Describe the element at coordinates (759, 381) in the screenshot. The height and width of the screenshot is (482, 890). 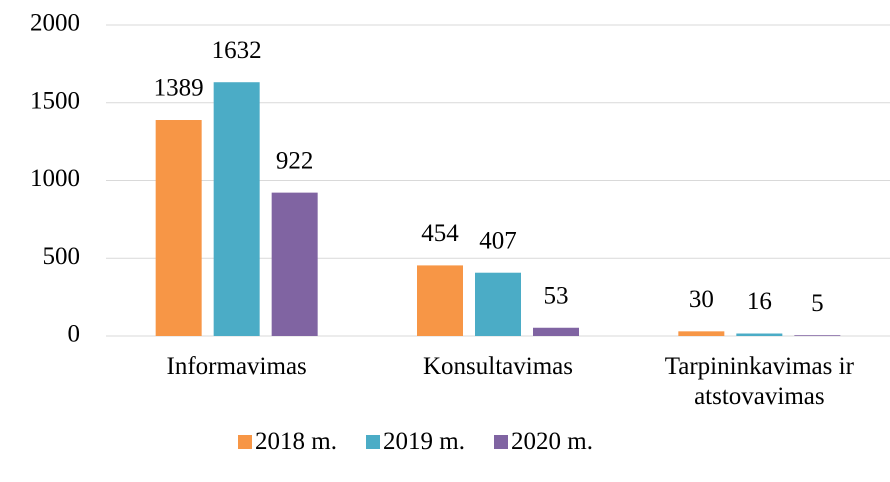
I see `x-tick-label: Tarpininkavimas ir atstovavimas` at that location.